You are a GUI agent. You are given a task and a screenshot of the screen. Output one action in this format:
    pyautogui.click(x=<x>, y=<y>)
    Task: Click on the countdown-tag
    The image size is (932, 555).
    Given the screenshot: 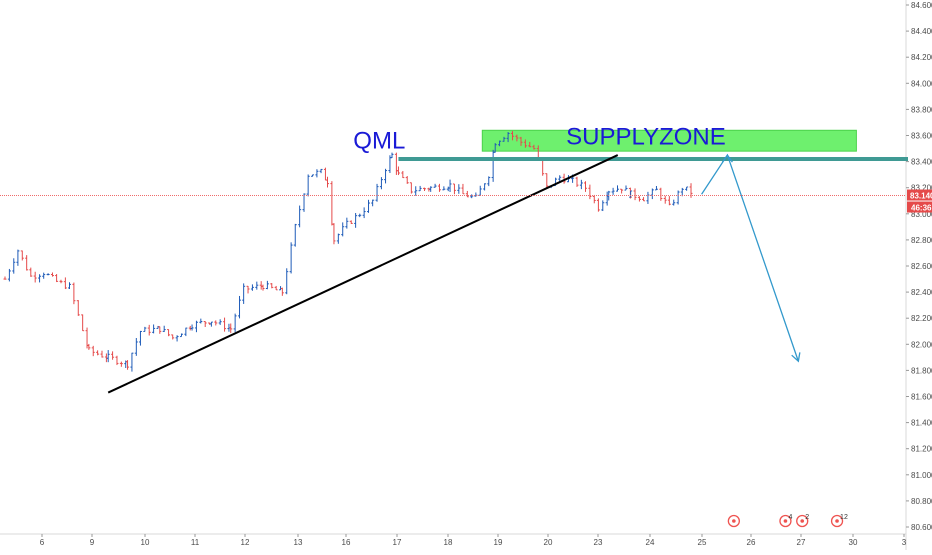 What is the action you would take?
    pyautogui.click(x=919, y=207)
    